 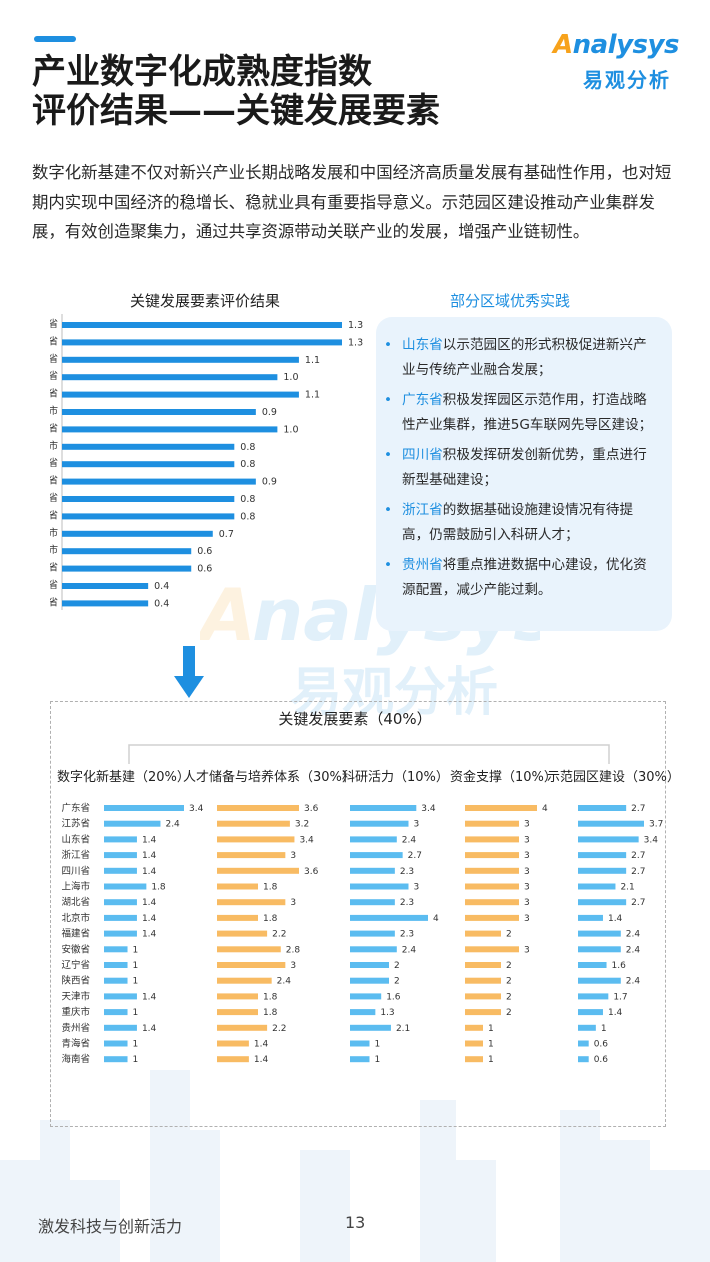 I want to click on practice-text: 以示范园区的形式积极促进新兴产业与传统产业融合发展；, so click(x=524, y=357).